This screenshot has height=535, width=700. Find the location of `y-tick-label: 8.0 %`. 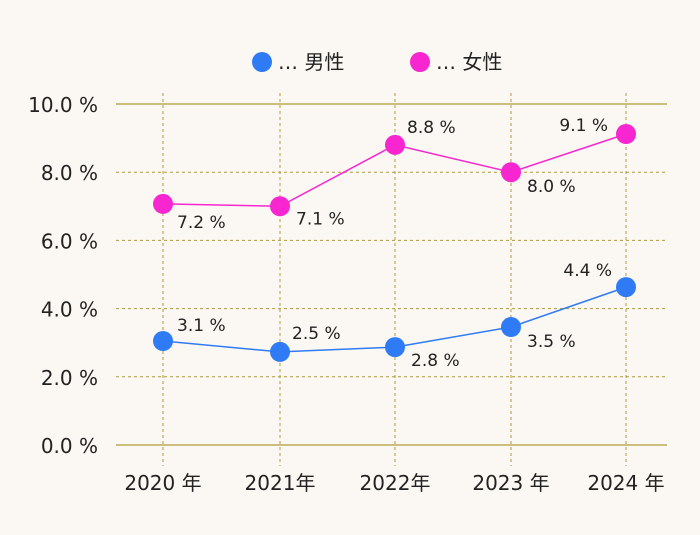

y-tick-label: 8.0 % is located at coordinates (69, 173).